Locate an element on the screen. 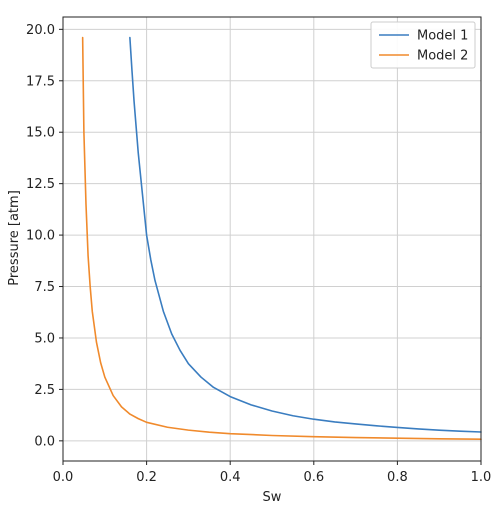 The image size is (495, 507). y-tick-label: 7.5 is located at coordinates (44, 287).